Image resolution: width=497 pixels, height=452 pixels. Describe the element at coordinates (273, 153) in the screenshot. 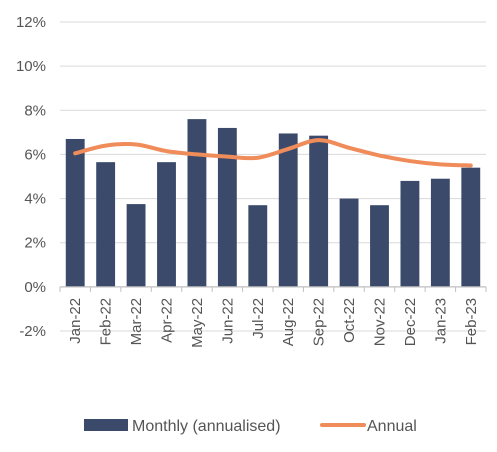

I see `annual-series-line` at that location.